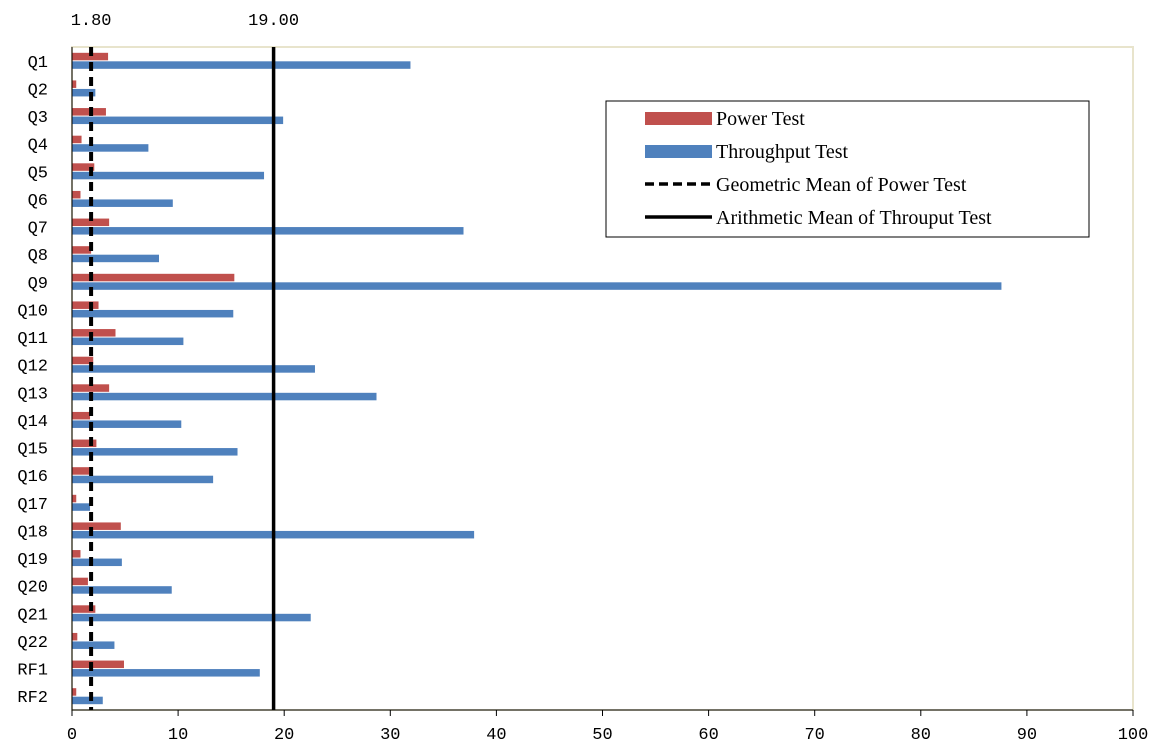 The width and height of the screenshot is (1156, 751). Describe the element at coordinates (168, 175) in the screenshot. I see `bar-throughput-test-q5` at that location.